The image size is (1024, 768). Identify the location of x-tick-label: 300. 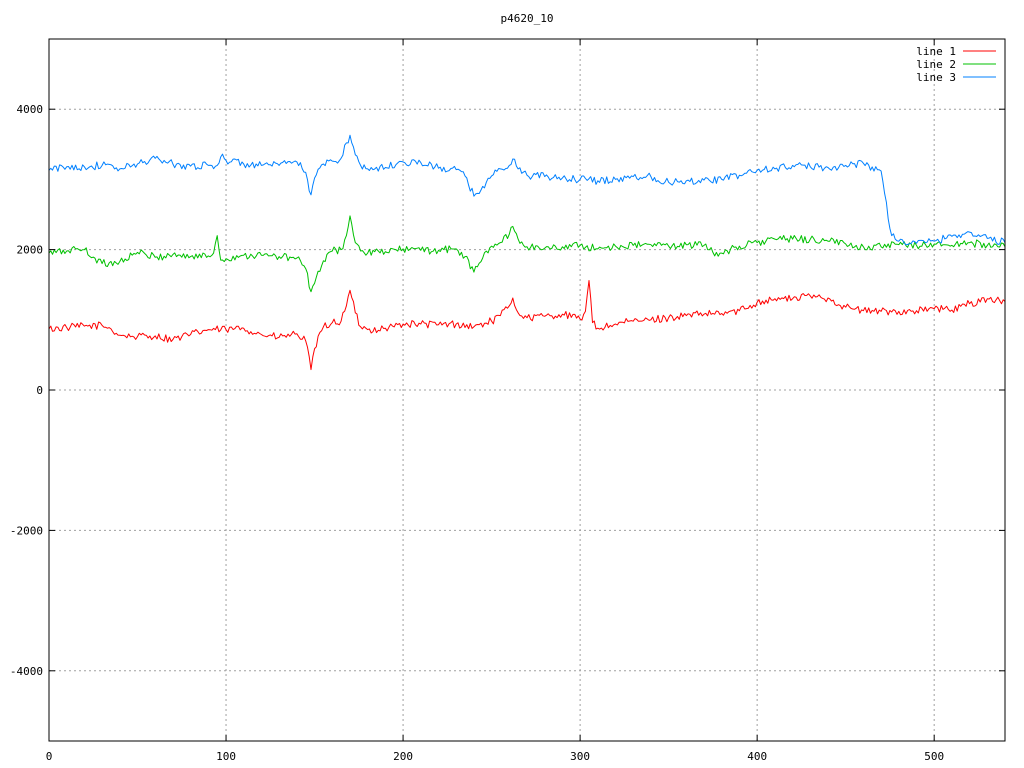
(580, 756).